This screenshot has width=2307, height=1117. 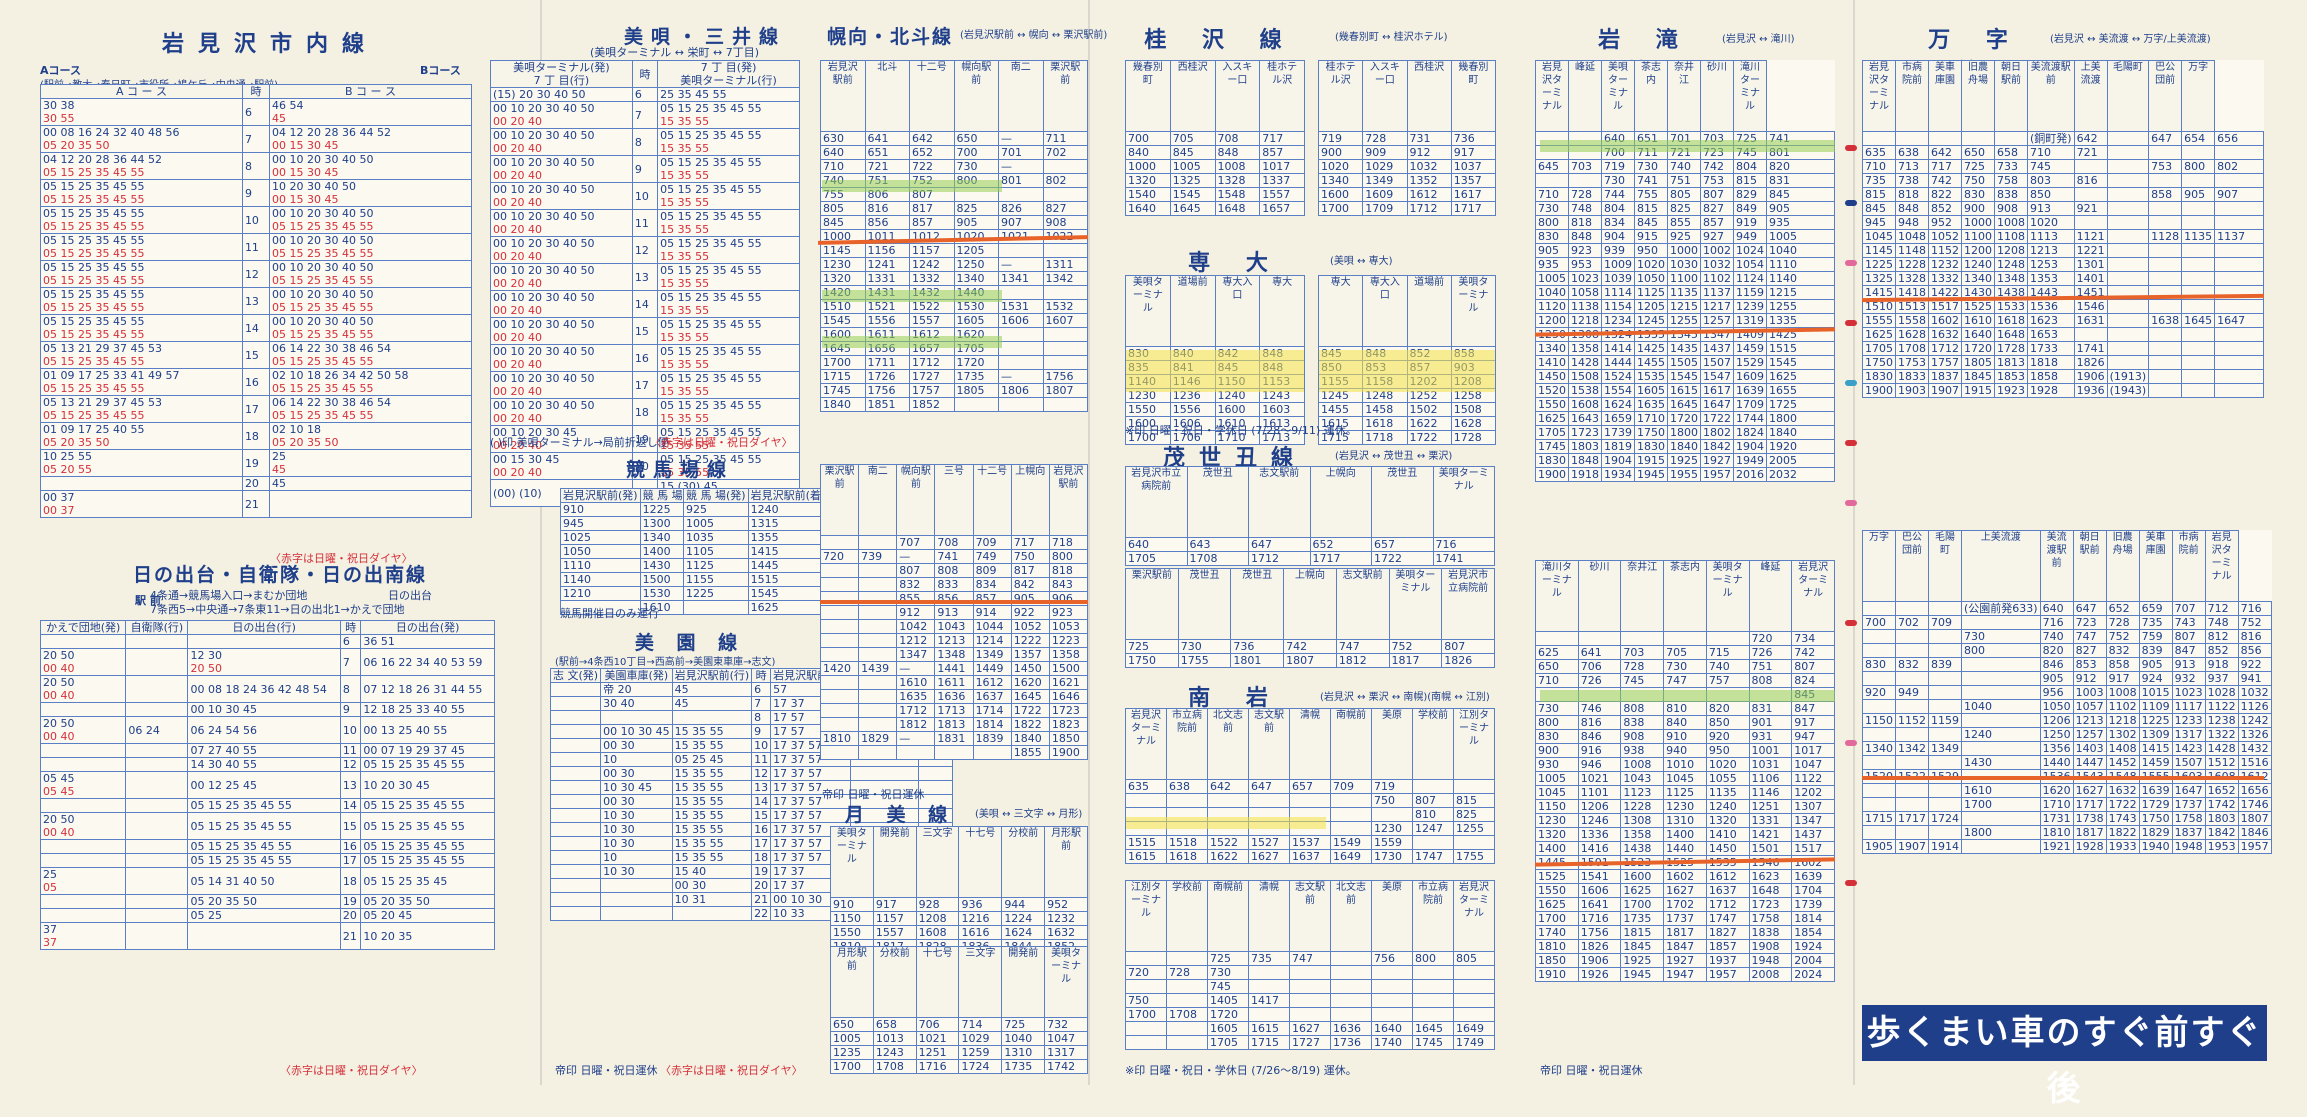 What do you see at coordinates (959, 1066) in the screenshot?
I see `table-row: 1700 1708 1716 1724 1735 1742` at bounding box center [959, 1066].